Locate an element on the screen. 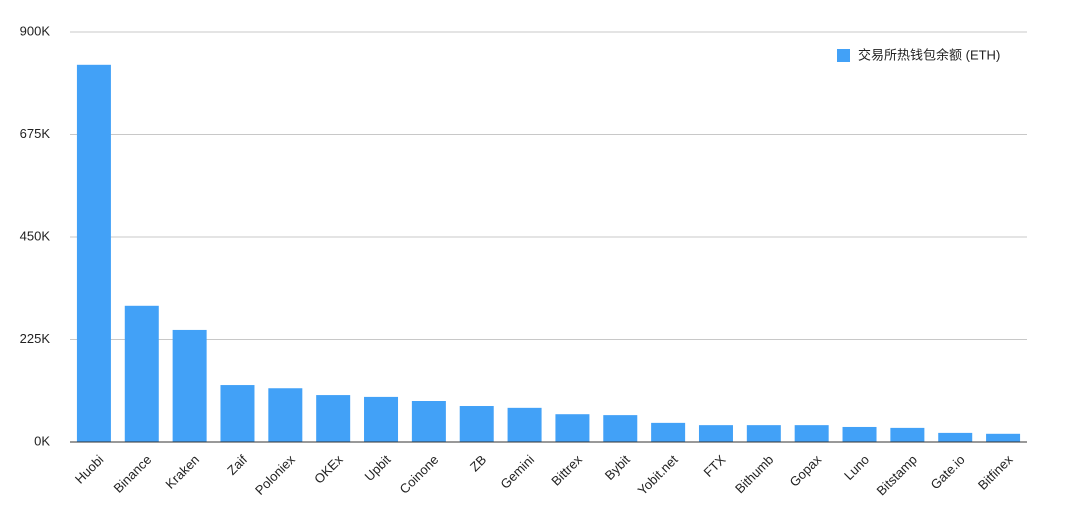 The height and width of the screenshot is (526, 1080). x-tick-label: Bithumb is located at coordinates (754, 474).